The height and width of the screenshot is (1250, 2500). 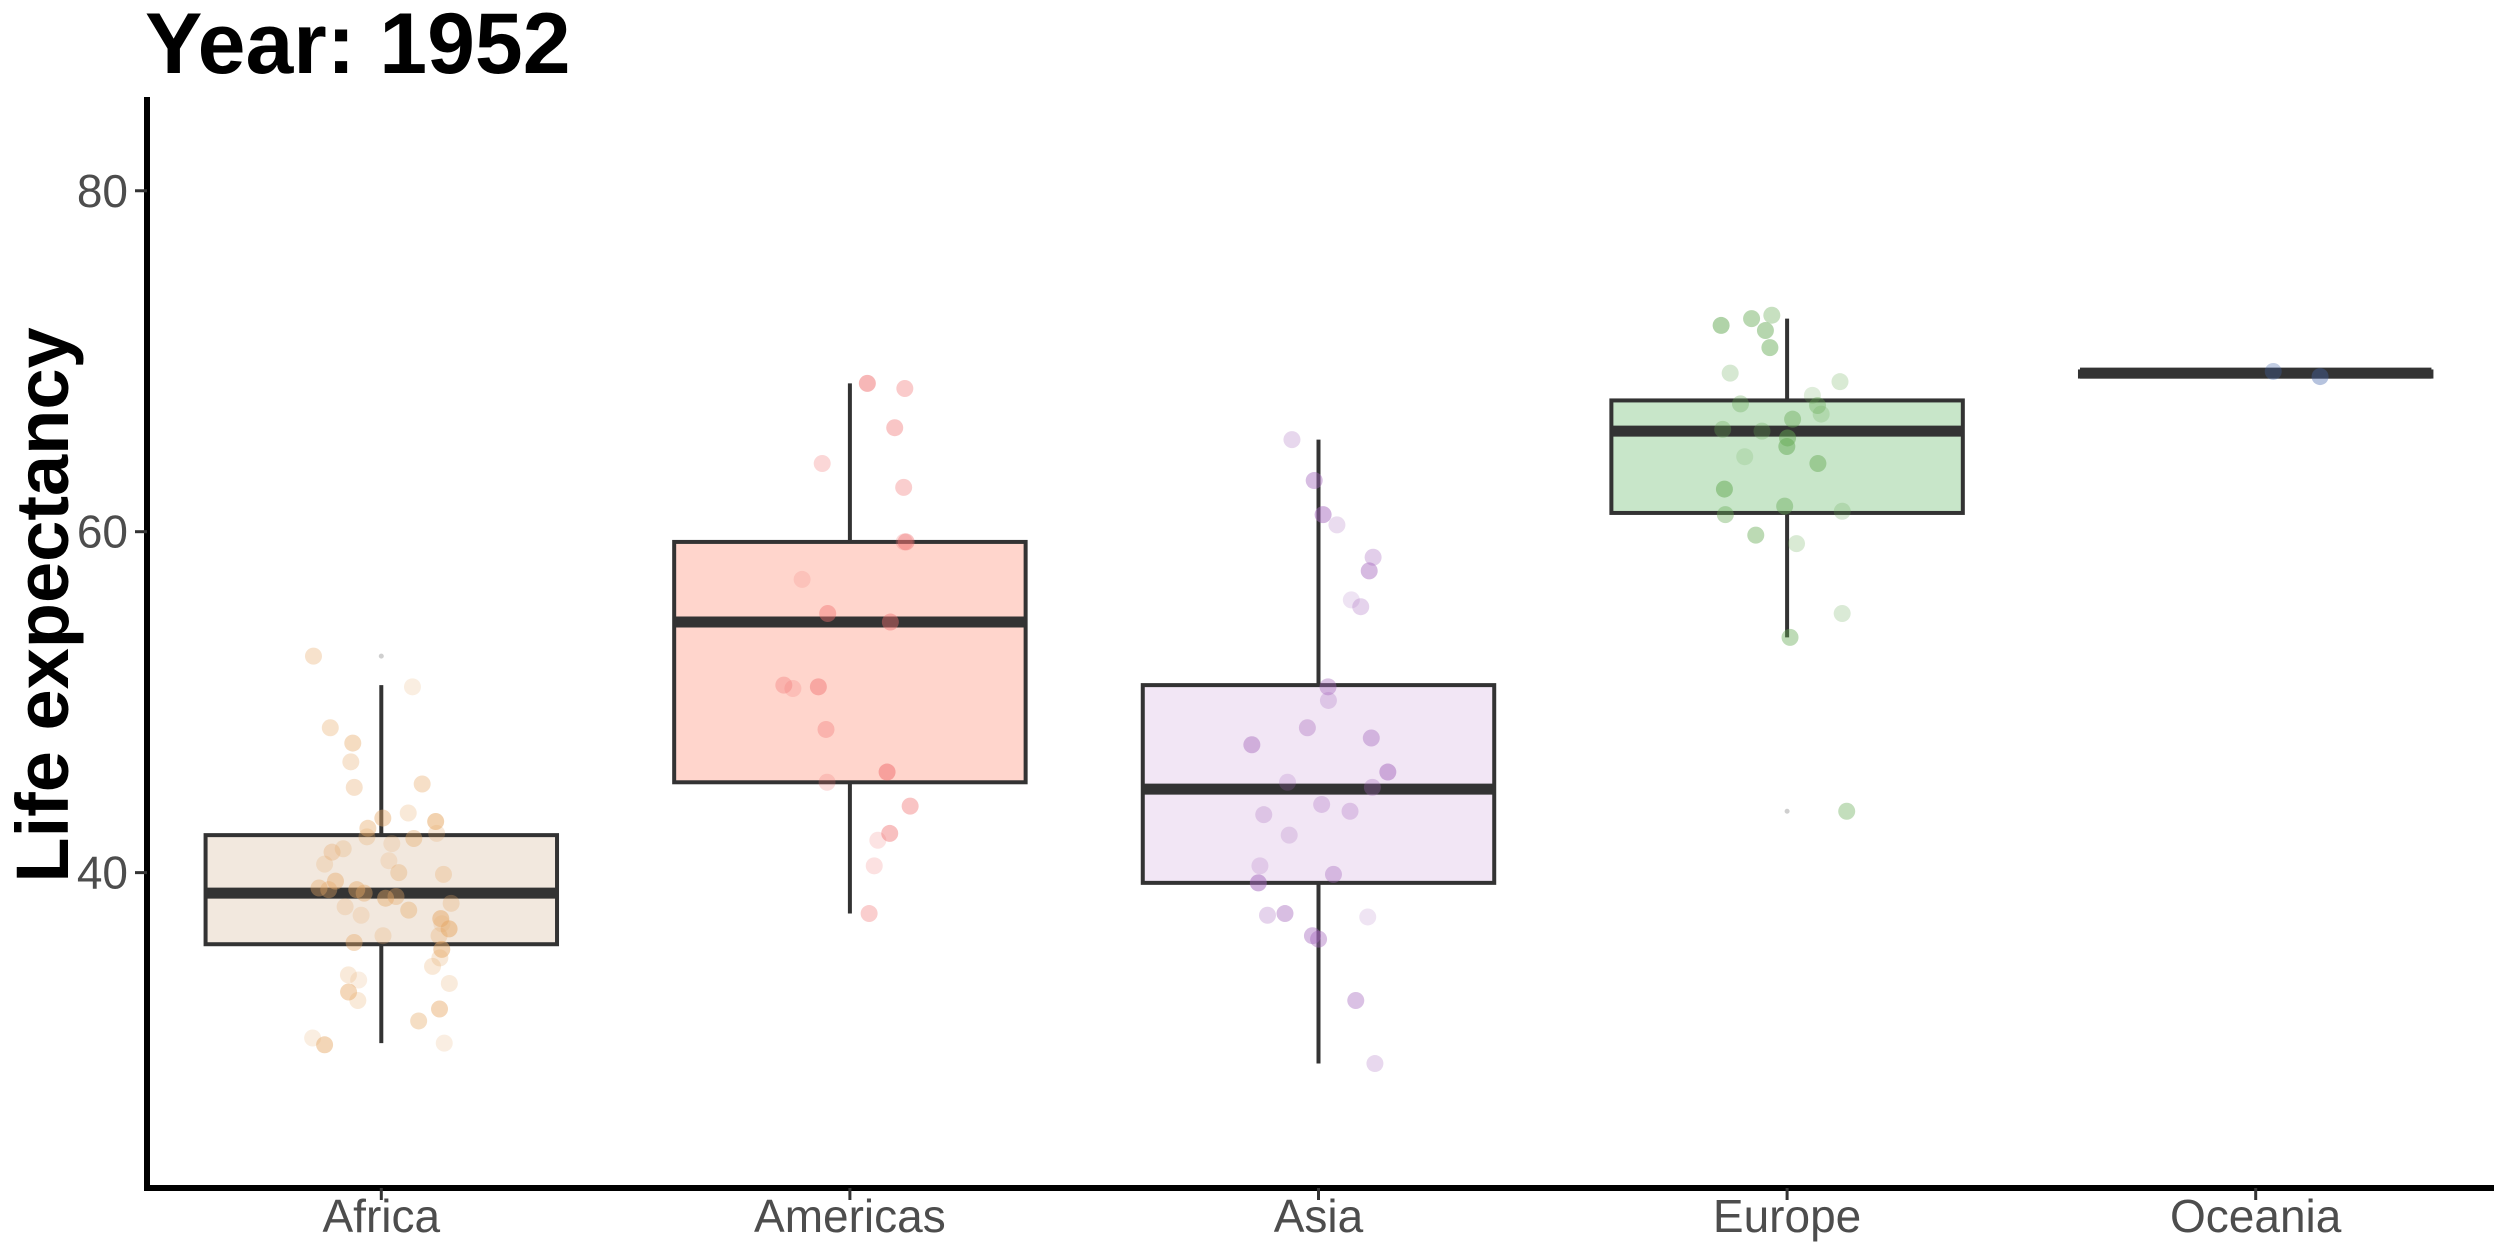 I want to click on box-africa, so click(x=381, y=850).